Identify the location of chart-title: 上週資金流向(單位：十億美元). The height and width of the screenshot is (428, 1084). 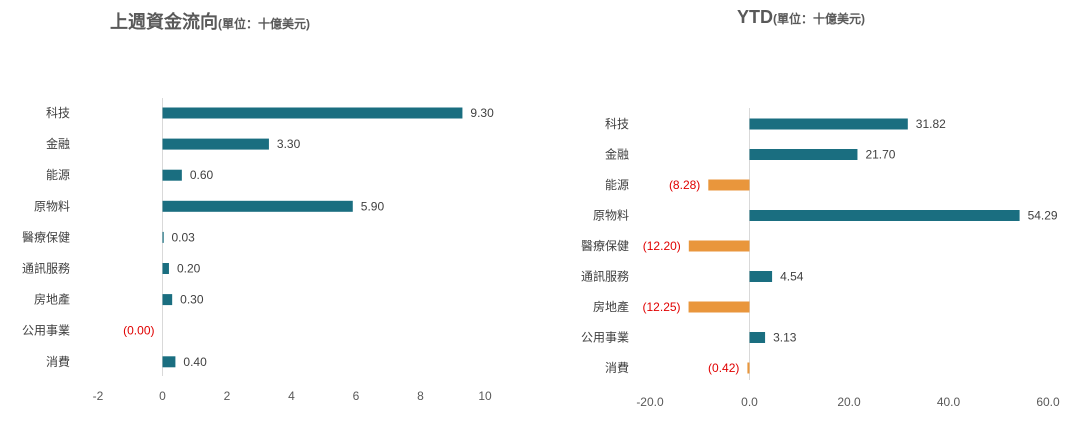
(210, 21).